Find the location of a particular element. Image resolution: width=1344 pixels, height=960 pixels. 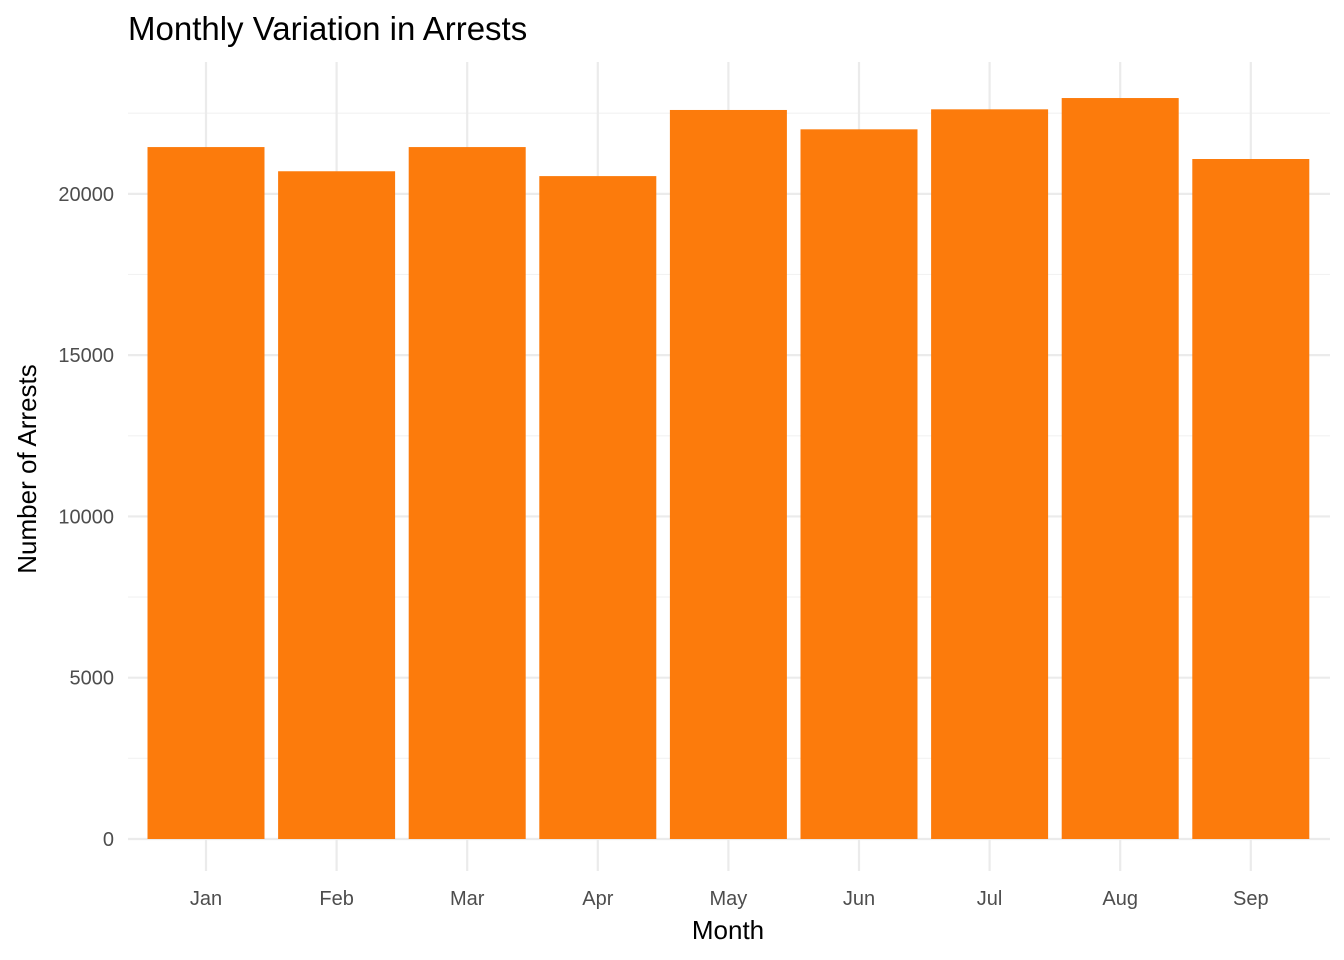

bar-may is located at coordinates (728, 474).